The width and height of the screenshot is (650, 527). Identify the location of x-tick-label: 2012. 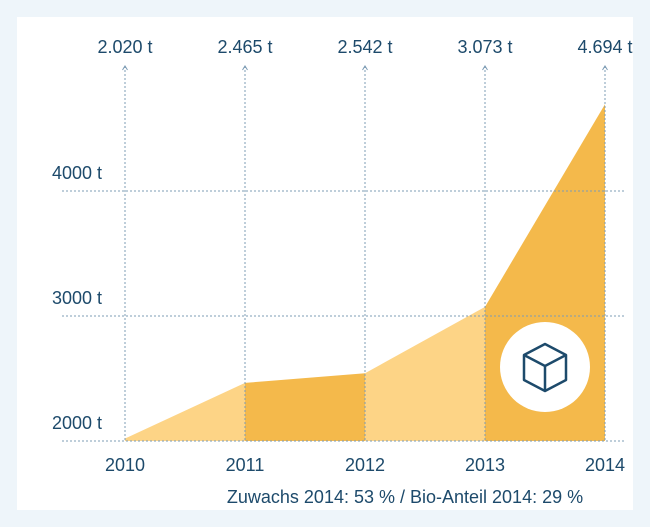
(365, 465).